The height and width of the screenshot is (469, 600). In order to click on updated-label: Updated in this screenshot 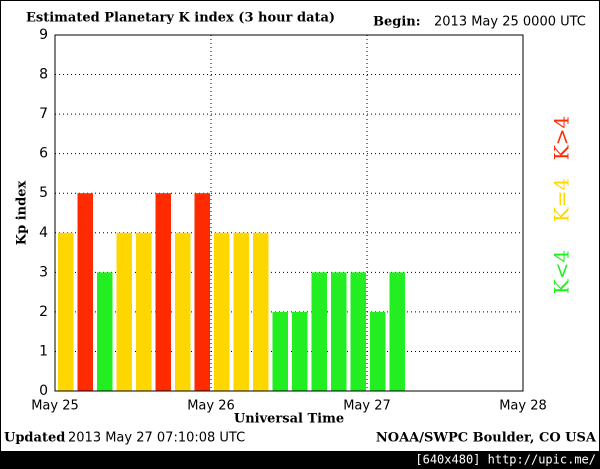, I will do `click(34, 438)`.